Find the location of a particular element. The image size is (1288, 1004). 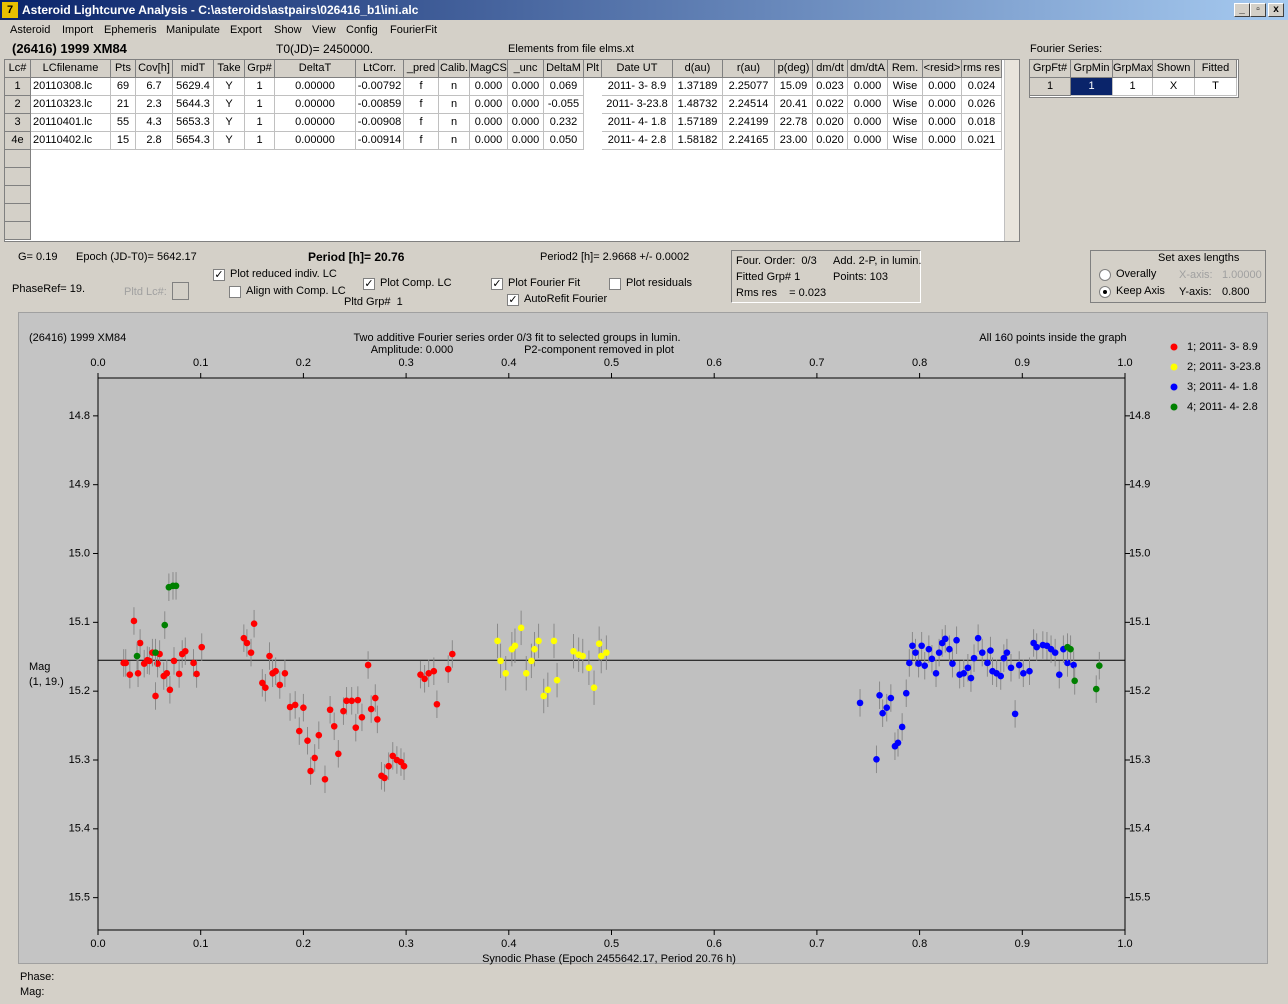

x-tick-label: 0.8 is located at coordinates (919, 363).